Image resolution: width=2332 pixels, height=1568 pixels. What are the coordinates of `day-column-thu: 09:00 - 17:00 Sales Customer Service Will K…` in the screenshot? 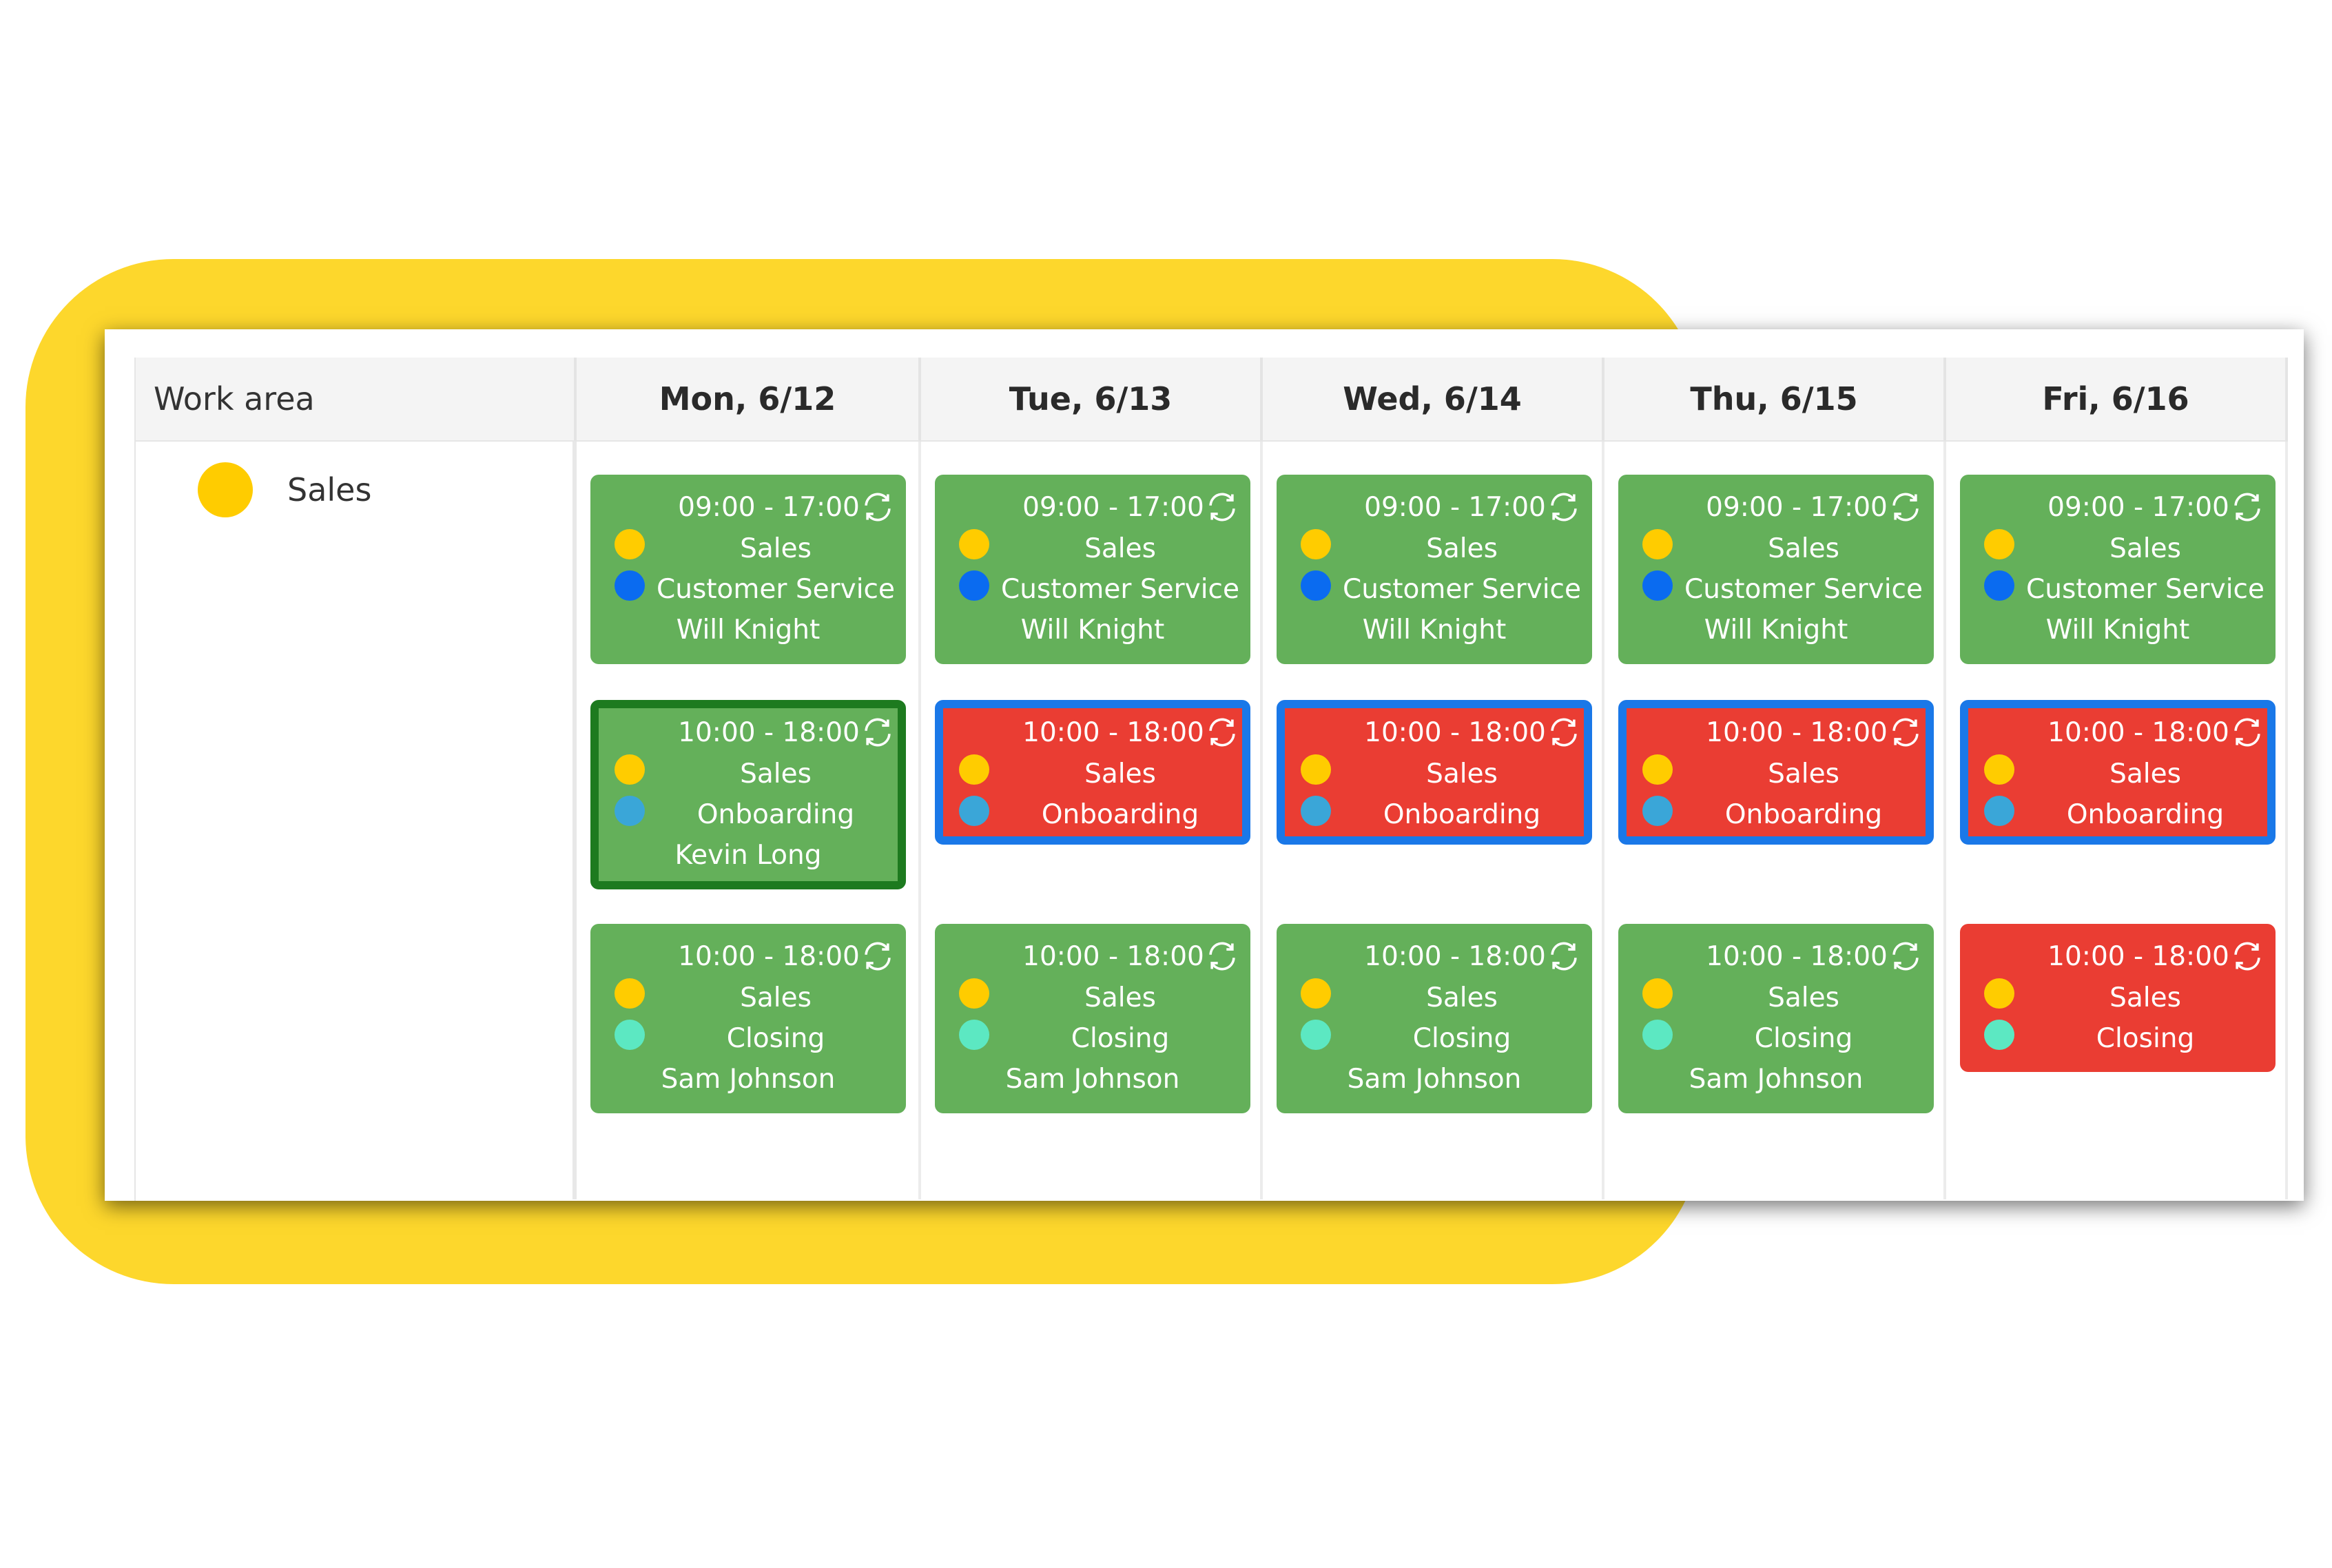 It's located at (1775, 820).